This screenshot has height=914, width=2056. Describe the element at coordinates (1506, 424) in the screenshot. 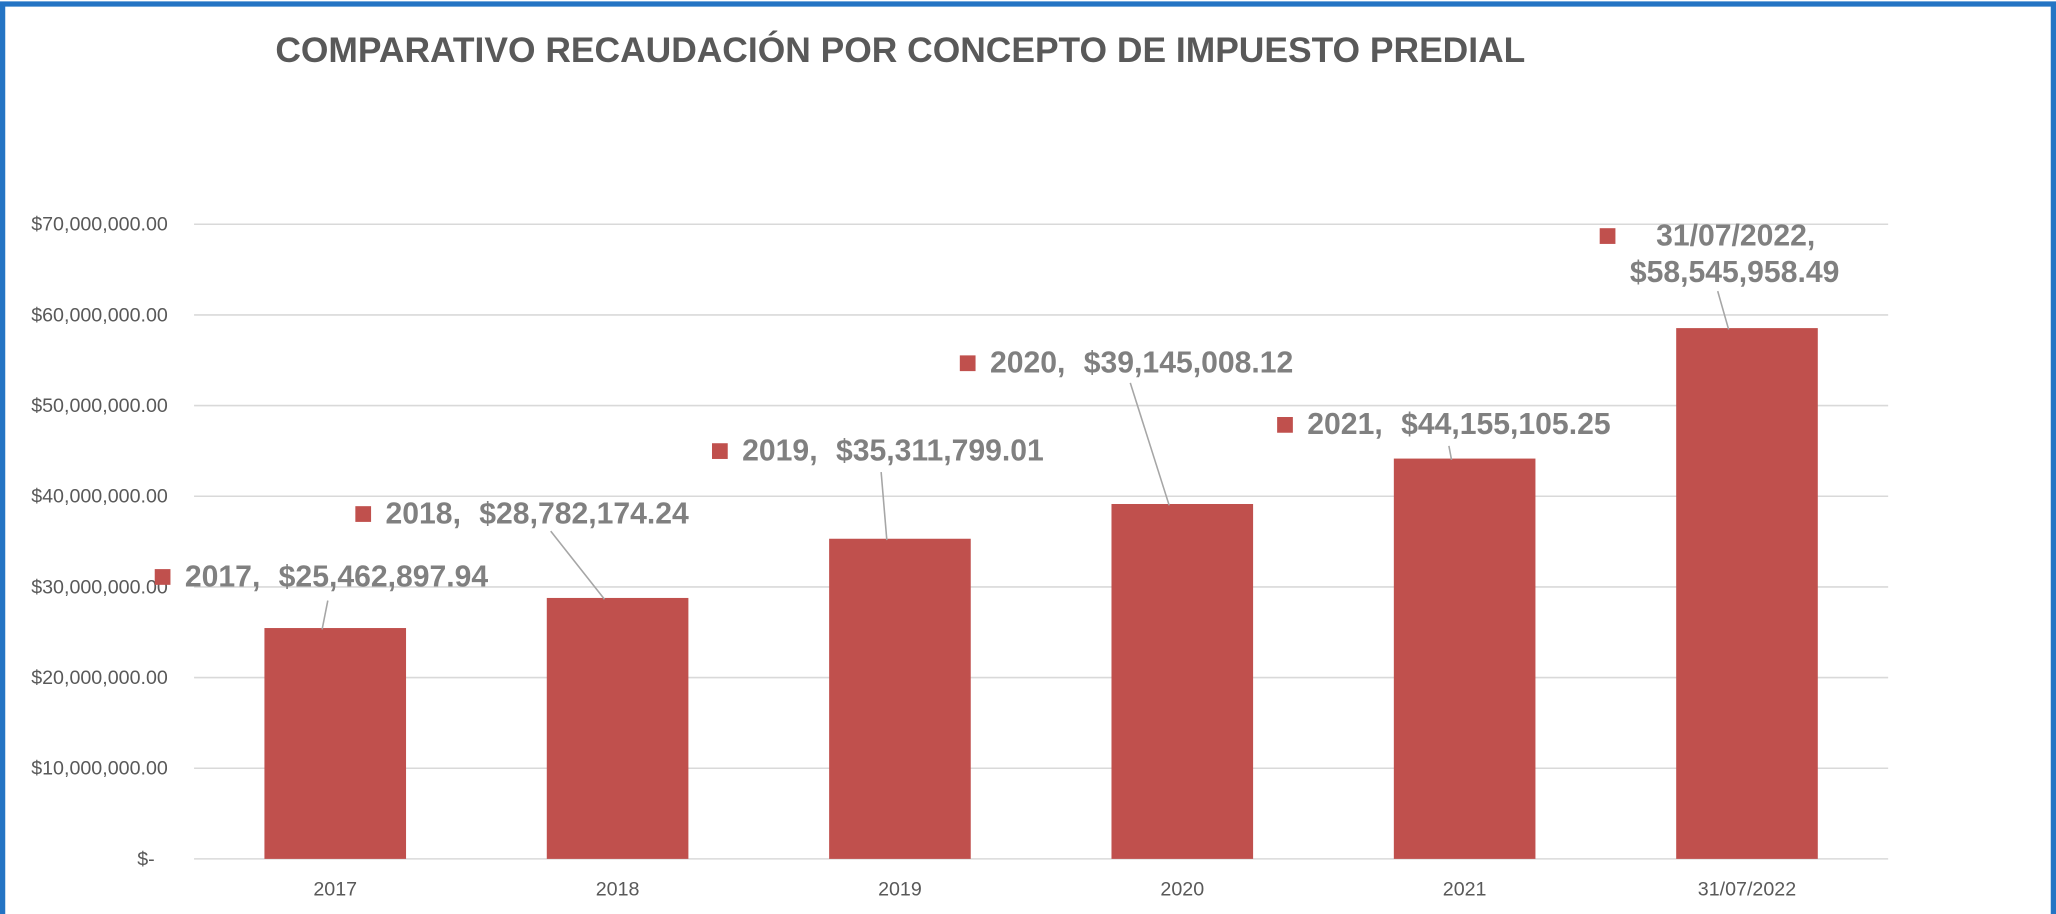

I see `data-label-value: $44,155,105.25` at that location.